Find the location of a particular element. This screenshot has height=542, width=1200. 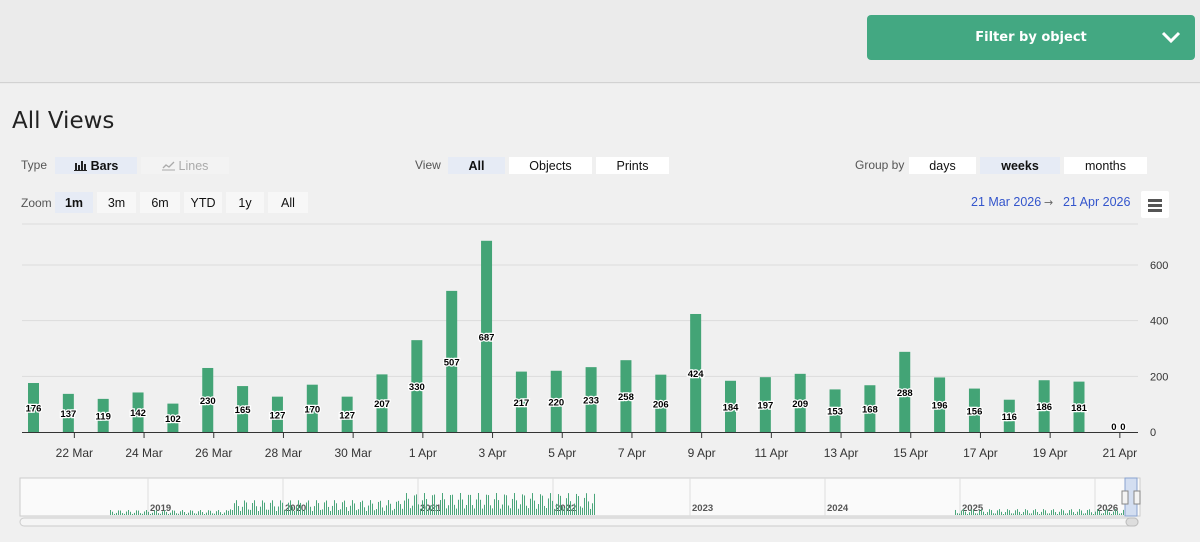

y-tick-label: 600 is located at coordinates (1159, 266).